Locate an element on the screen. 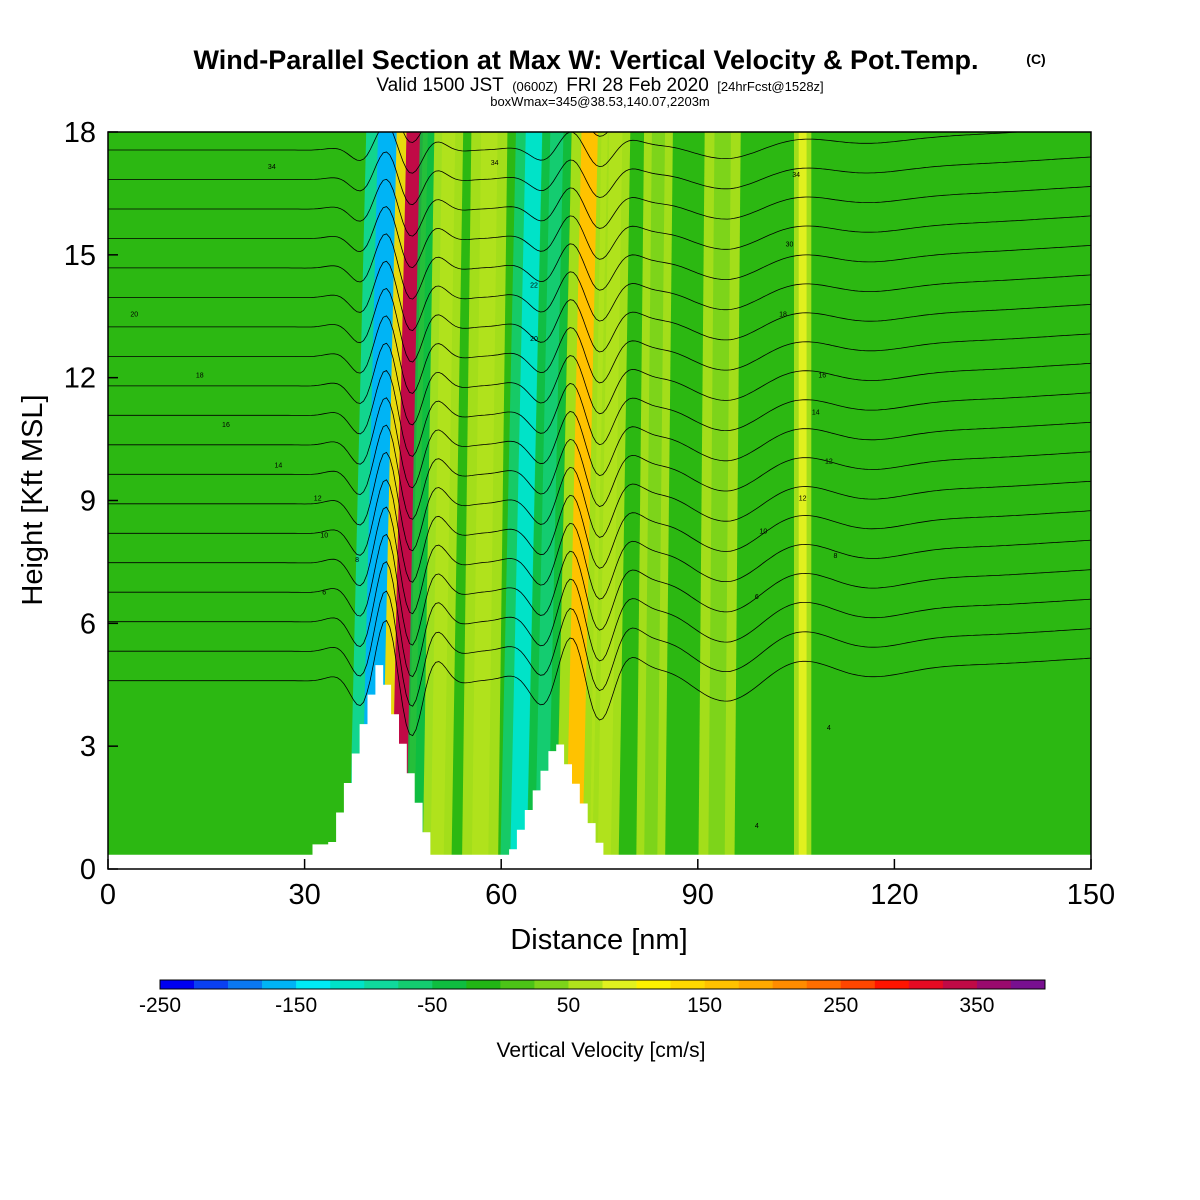 The height and width of the screenshot is (1200, 1200). colorbar-tick-label: 250 is located at coordinates (840, 1005).